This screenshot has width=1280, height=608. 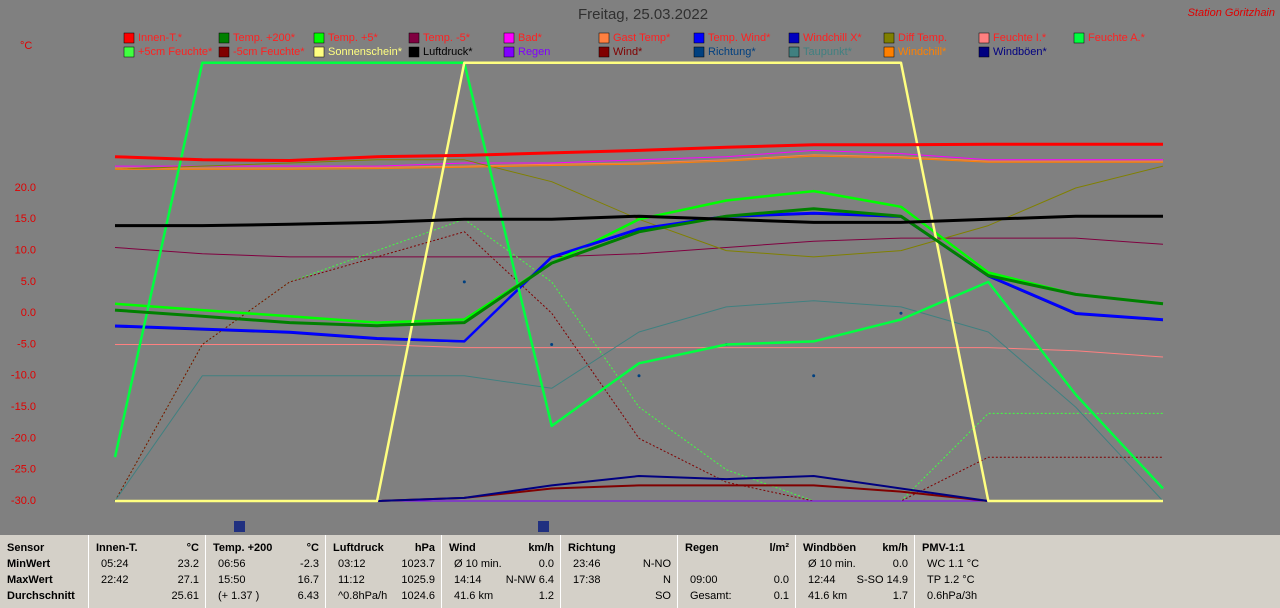 I want to click on y-tick-label: -25.0, so click(x=23, y=470).